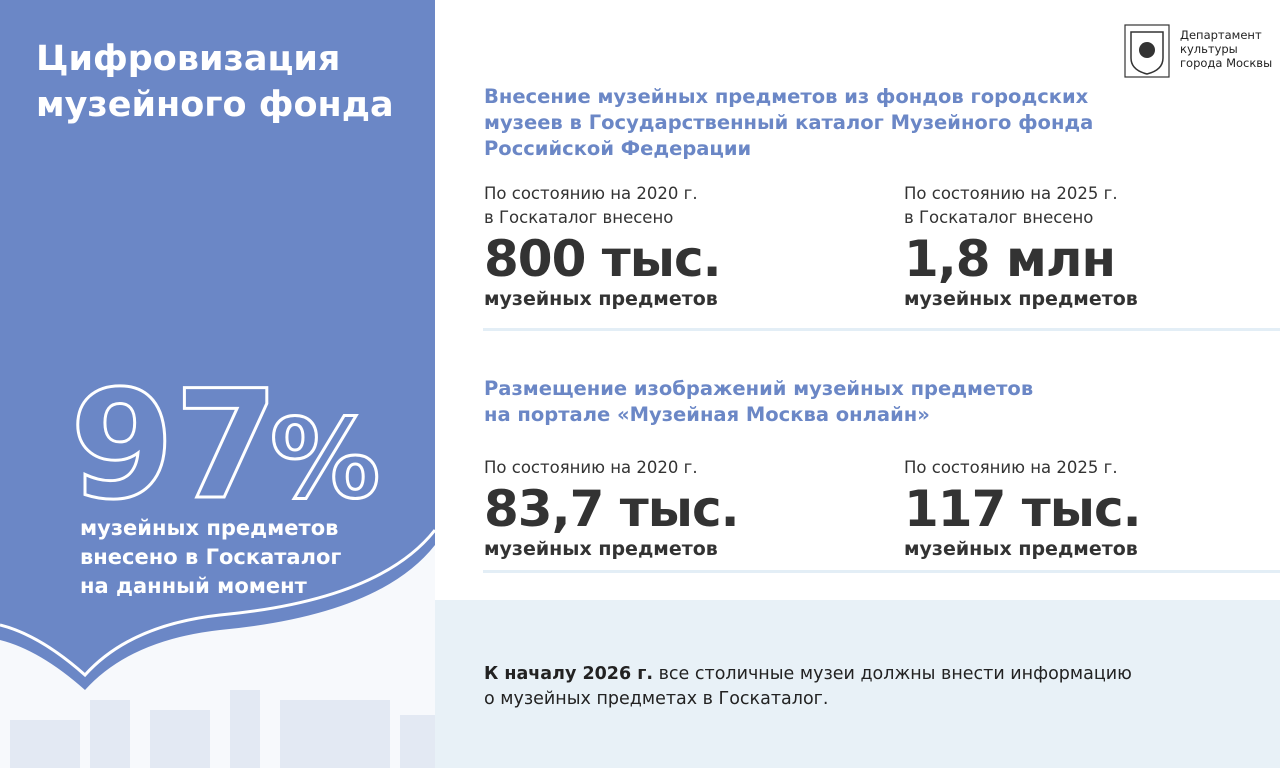 The height and width of the screenshot is (768, 1280). I want to click on heading-line: Российской Федерации, so click(618, 148).